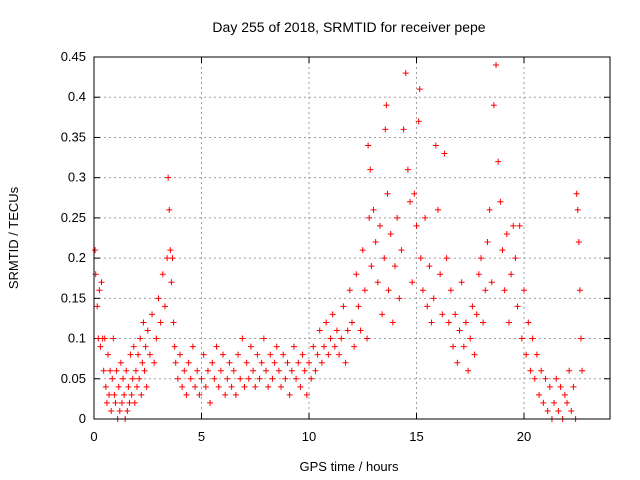  Describe the element at coordinates (77, 257) in the screenshot. I see `y-tick-label: 0.2` at that location.